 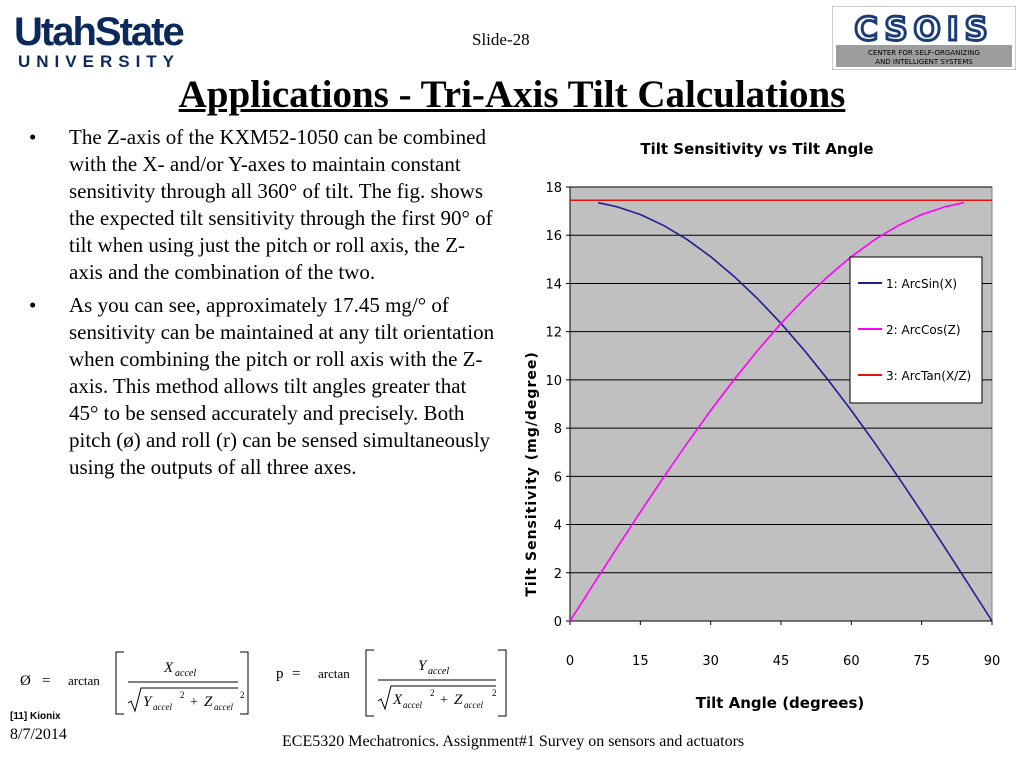 I want to click on x-tick-label: 0, so click(x=570, y=661).